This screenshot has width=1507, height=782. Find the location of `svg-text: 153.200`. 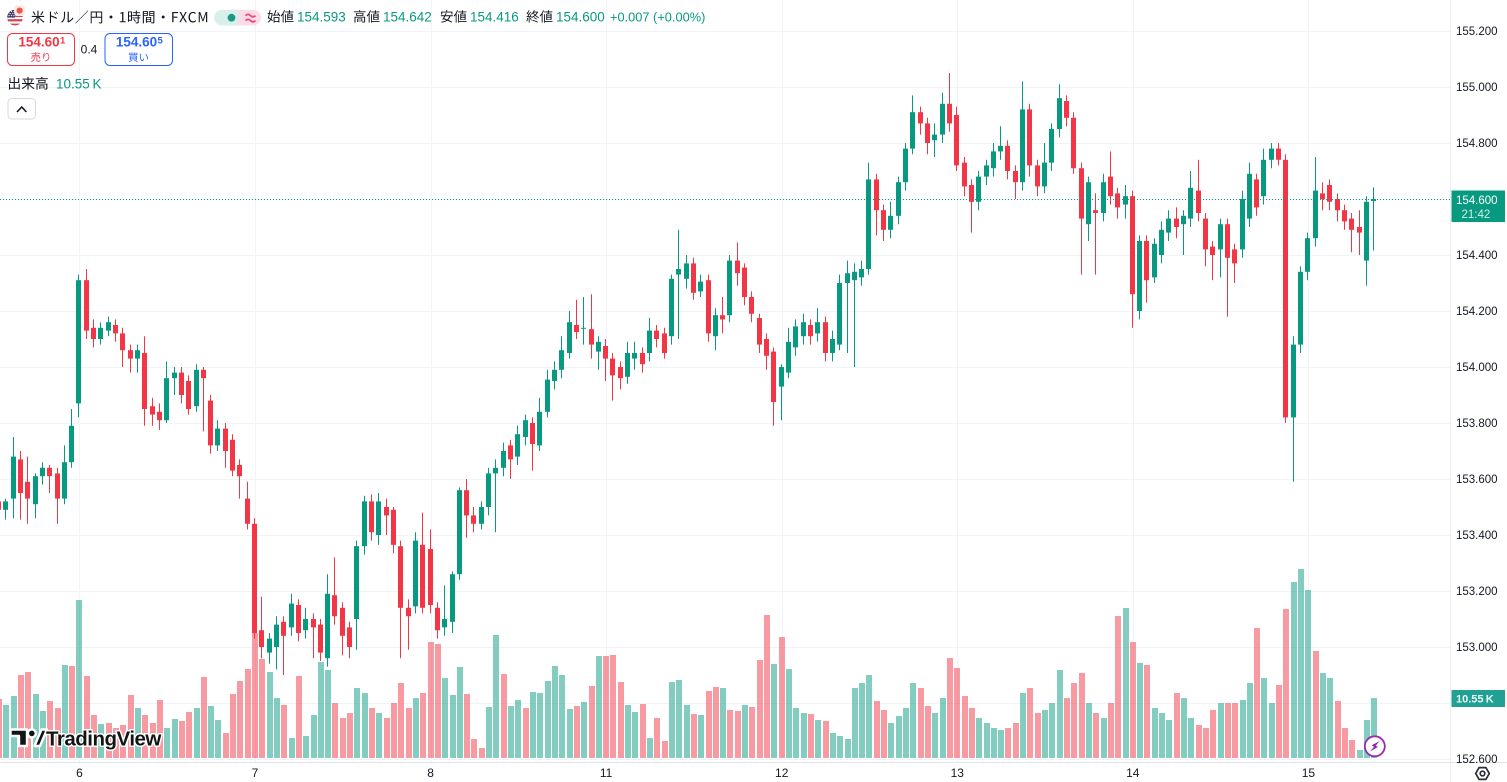

svg-text: 153.200 is located at coordinates (1477, 592).